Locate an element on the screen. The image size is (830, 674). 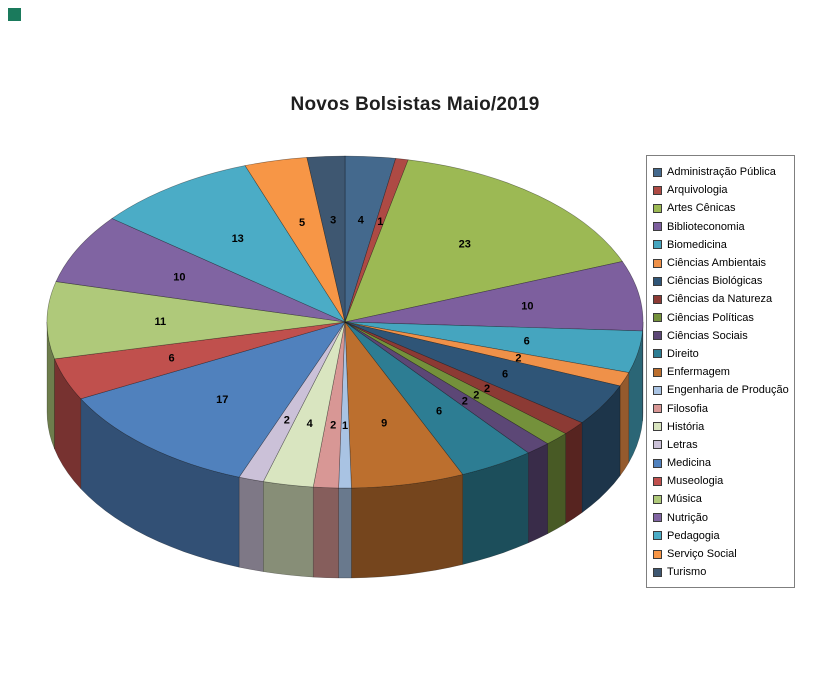
legend-item: Turismo is located at coordinates (721, 572).